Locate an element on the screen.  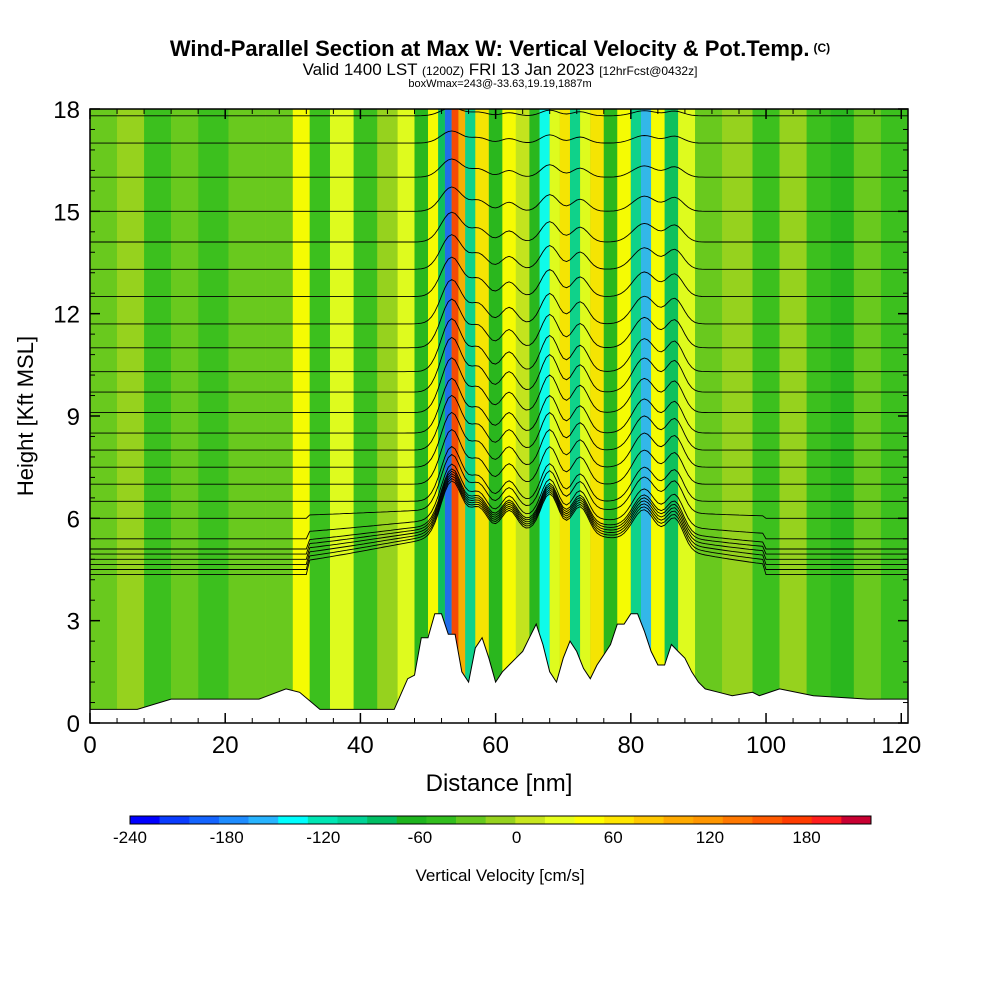
colorbar: -240 -180 -120 -60 0 60 120 180 is located at coordinates (492, 831).